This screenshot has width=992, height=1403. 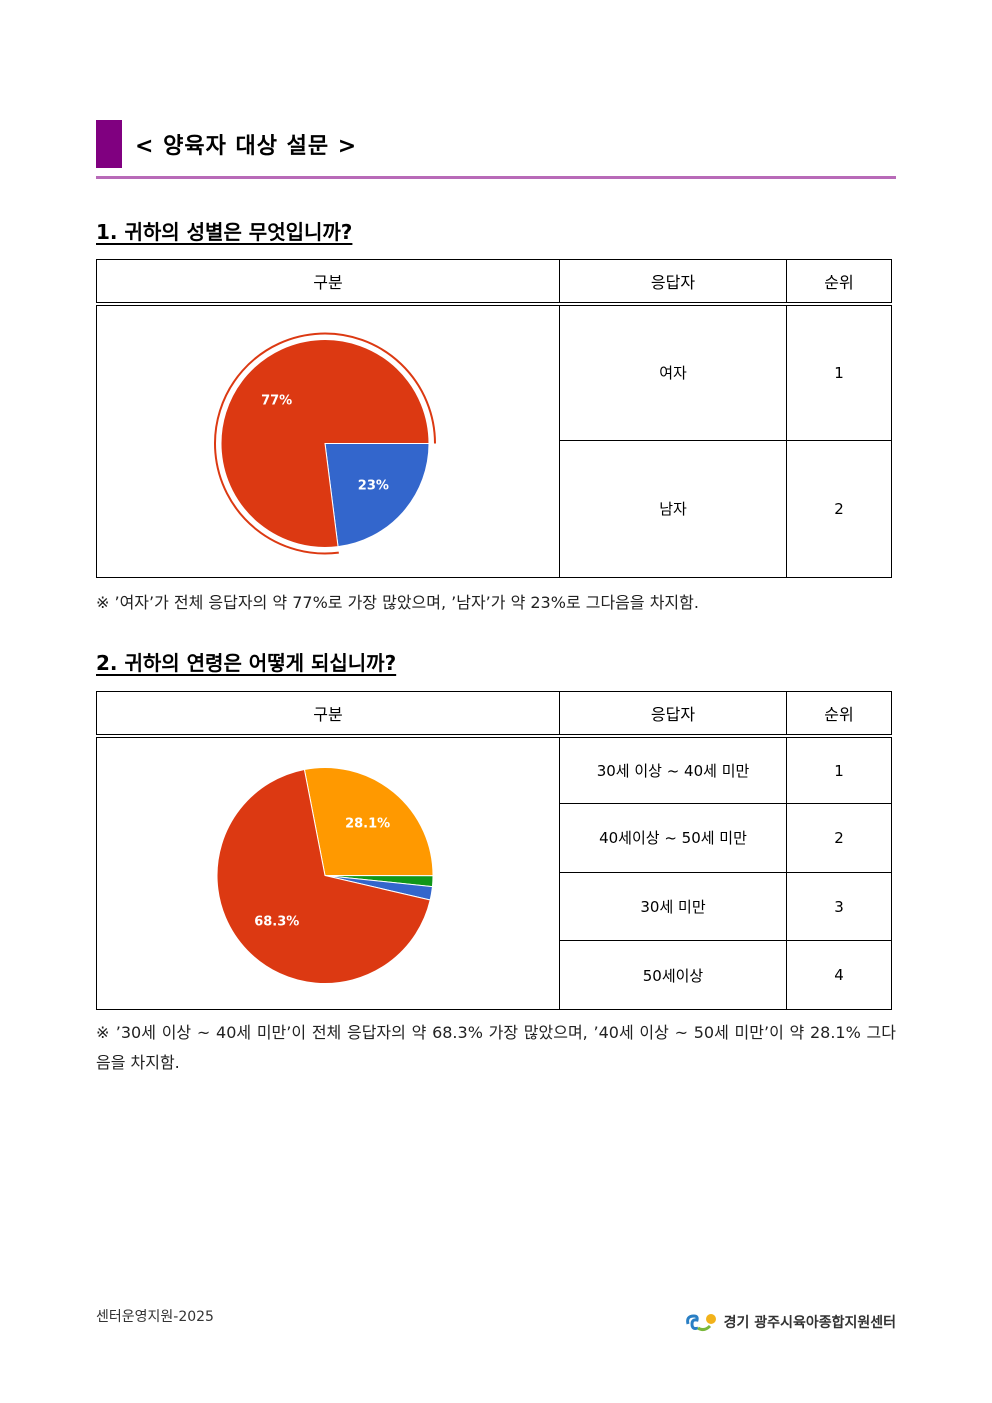 I want to click on respondent-cell: 30세 이상 ~ 40세 미만, so click(x=673, y=770).